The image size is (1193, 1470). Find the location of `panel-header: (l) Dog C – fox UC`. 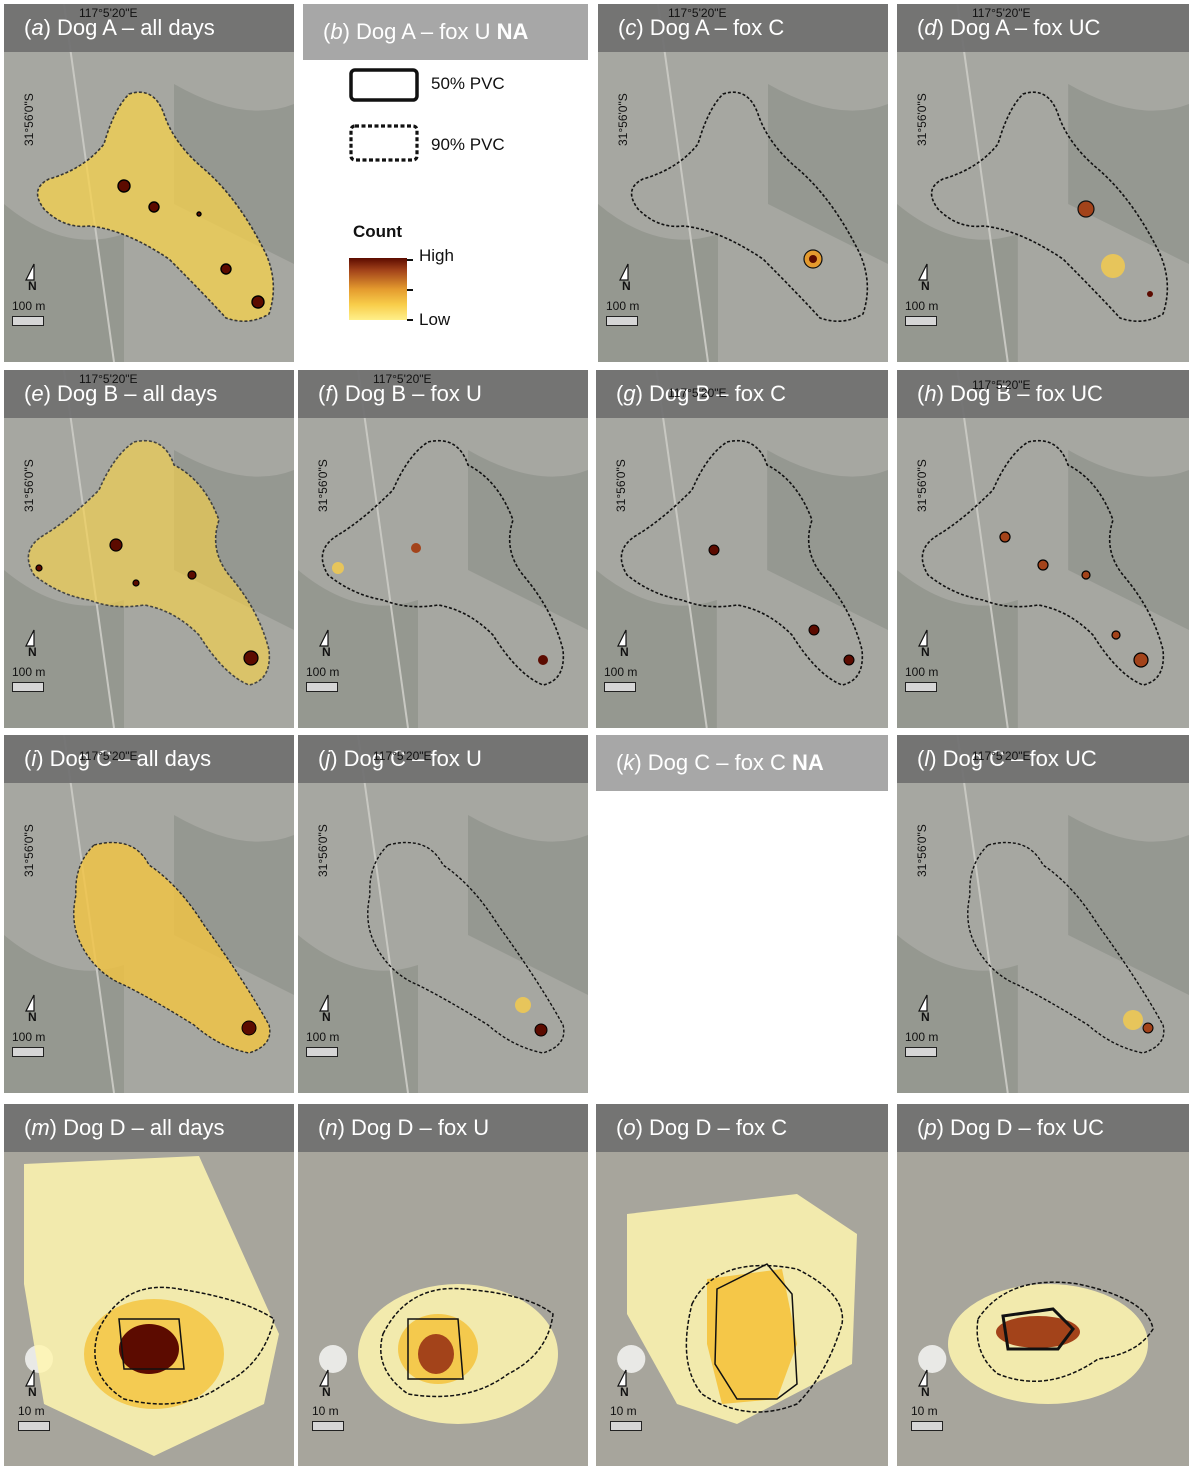

panel-header: (l) Dog C – fox UC is located at coordinates (1043, 759).